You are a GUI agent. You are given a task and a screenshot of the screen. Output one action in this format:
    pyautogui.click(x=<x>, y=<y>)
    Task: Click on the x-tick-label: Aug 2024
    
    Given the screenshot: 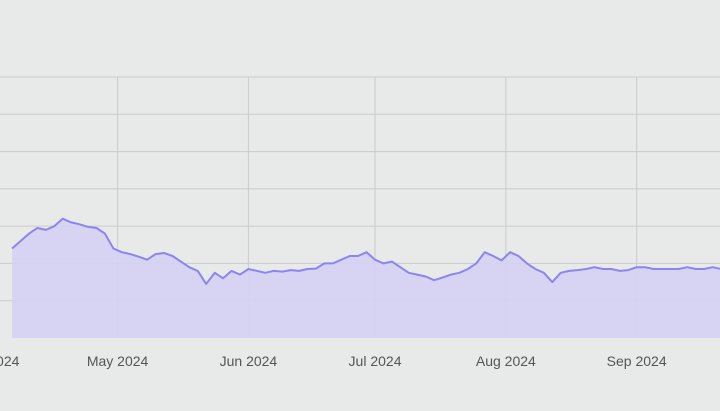 What is the action you would take?
    pyautogui.click(x=506, y=361)
    